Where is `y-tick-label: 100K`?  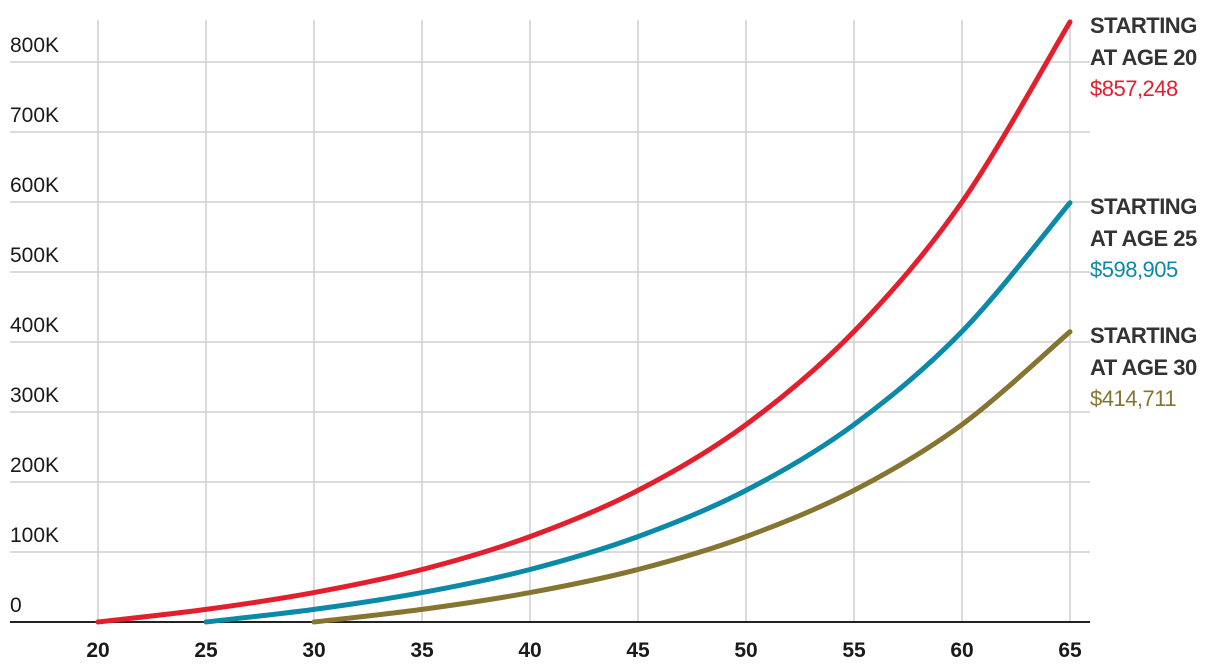
y-tick-label: 100K is located at coordinates (34, 535).